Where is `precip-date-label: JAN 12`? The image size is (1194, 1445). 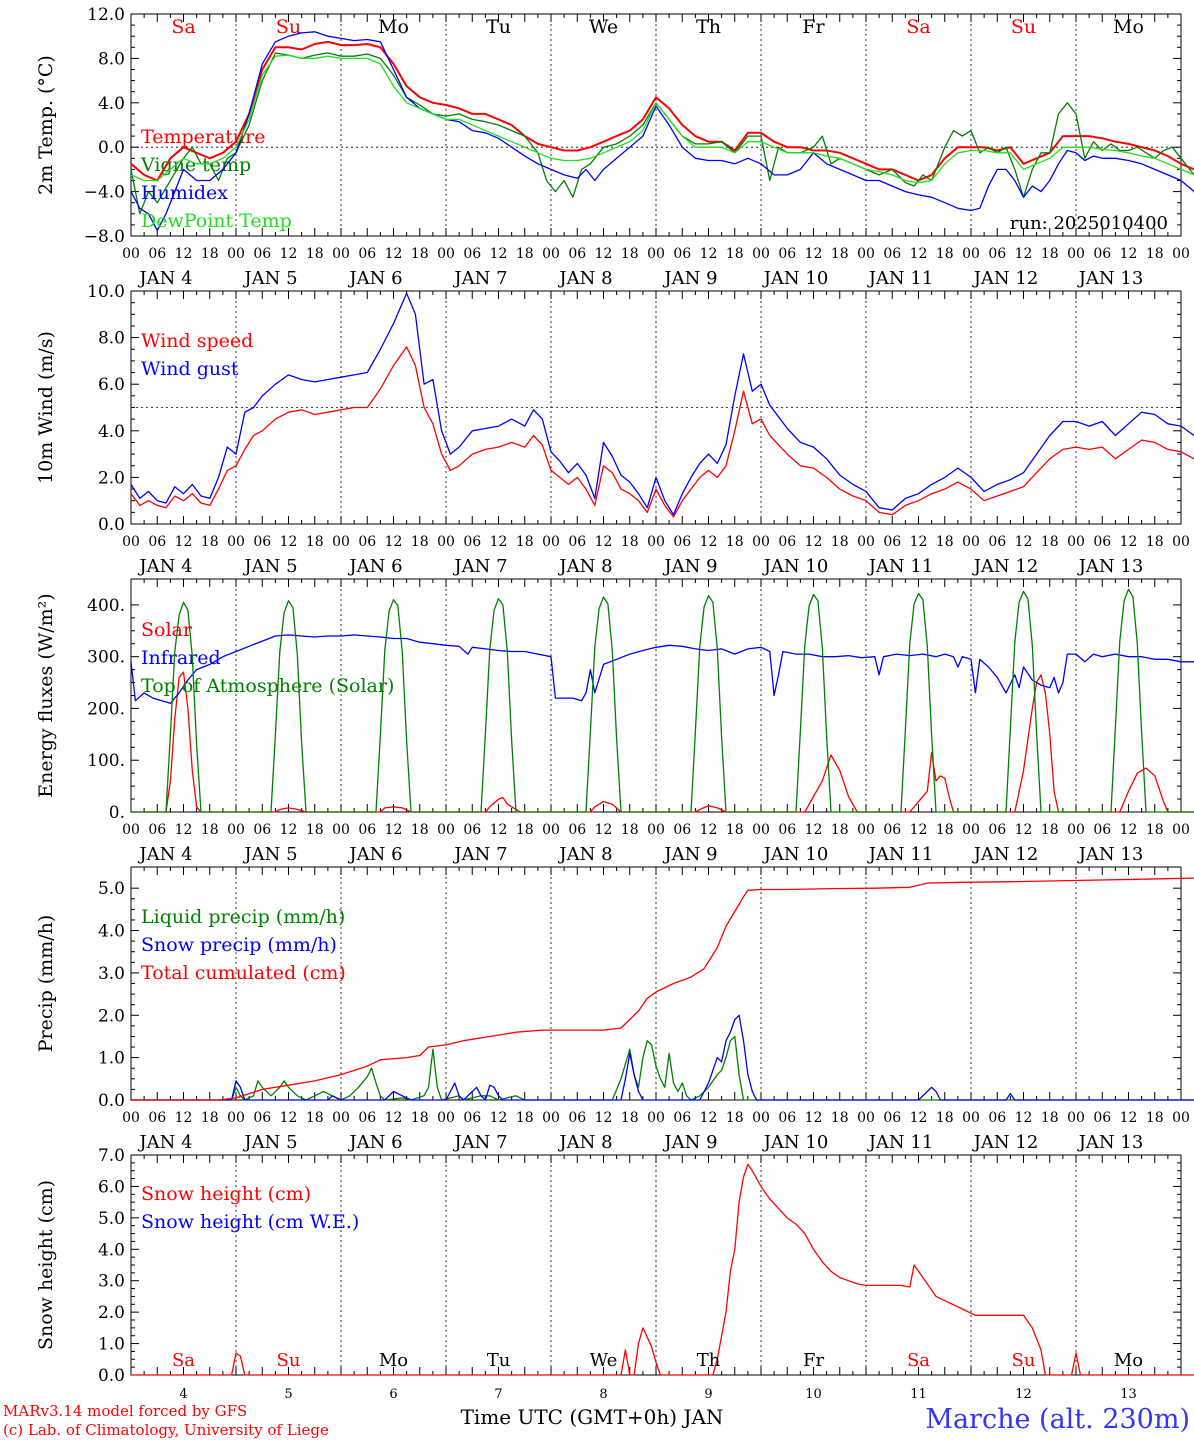
precip-date-label: JAN 12 is located at coordinates (1005, 1142).